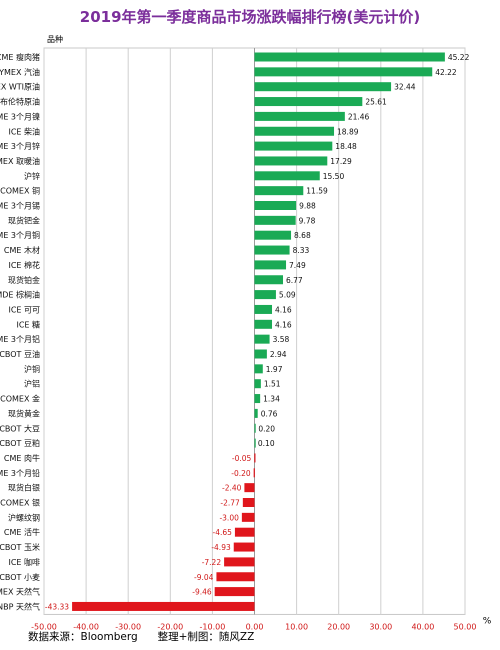 This screenshot has height=650, width=500. I want to click on category-label: CME 肉牛, so click(22, 458).